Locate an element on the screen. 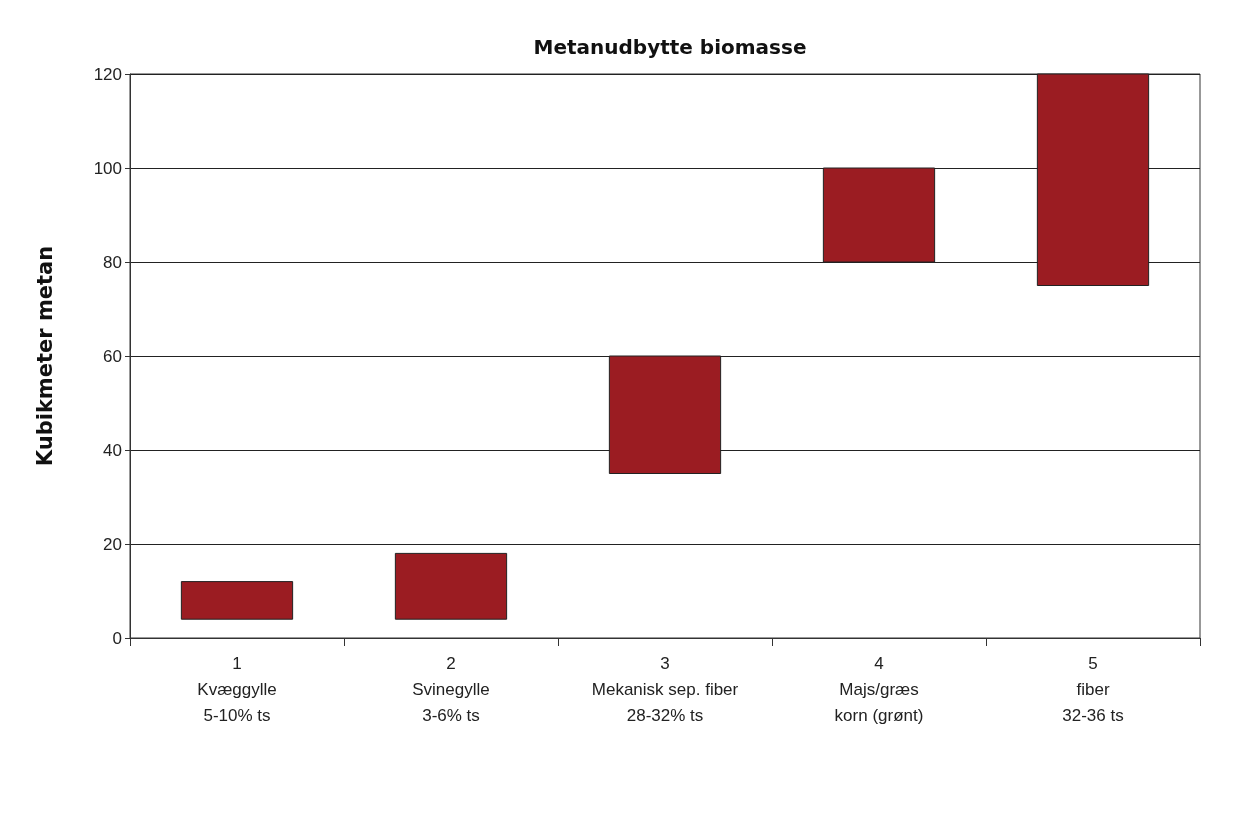 This screenshot has height=834, width=1238. x-tick-label: 5 fiber 32-36 ts is located at coordinates (1093, 689).